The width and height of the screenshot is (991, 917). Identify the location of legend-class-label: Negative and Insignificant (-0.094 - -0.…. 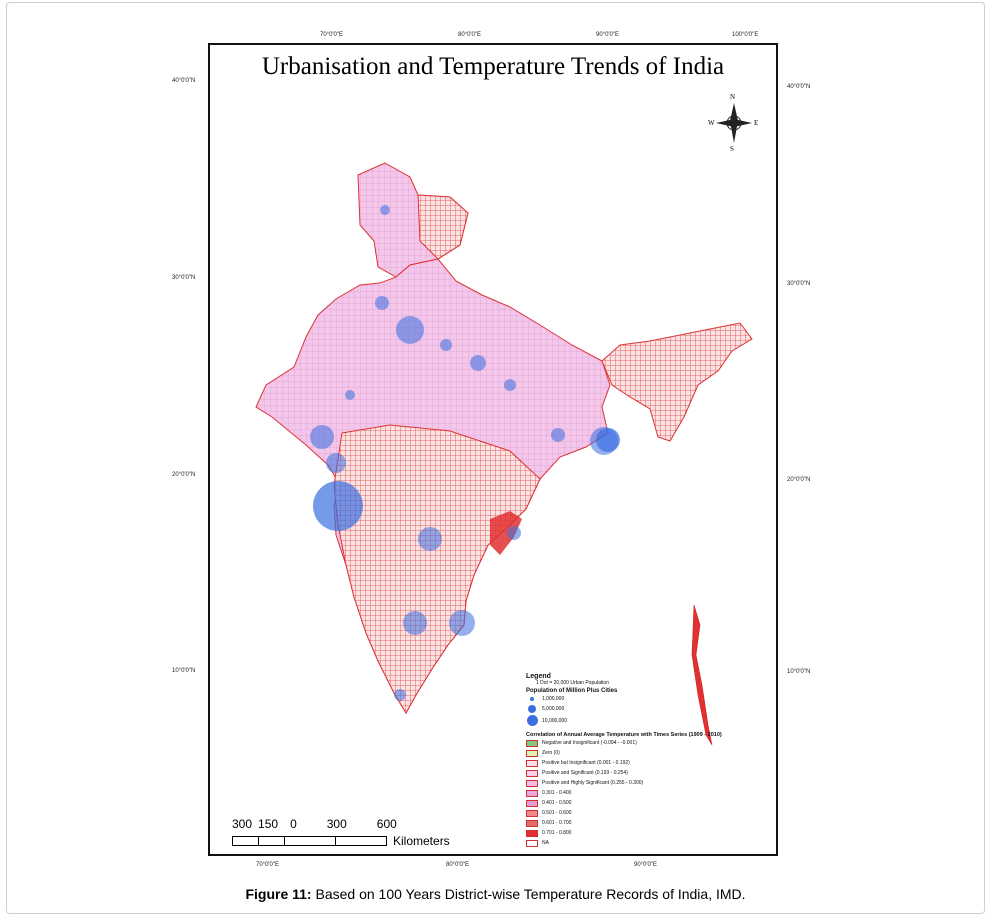
(589, 743).